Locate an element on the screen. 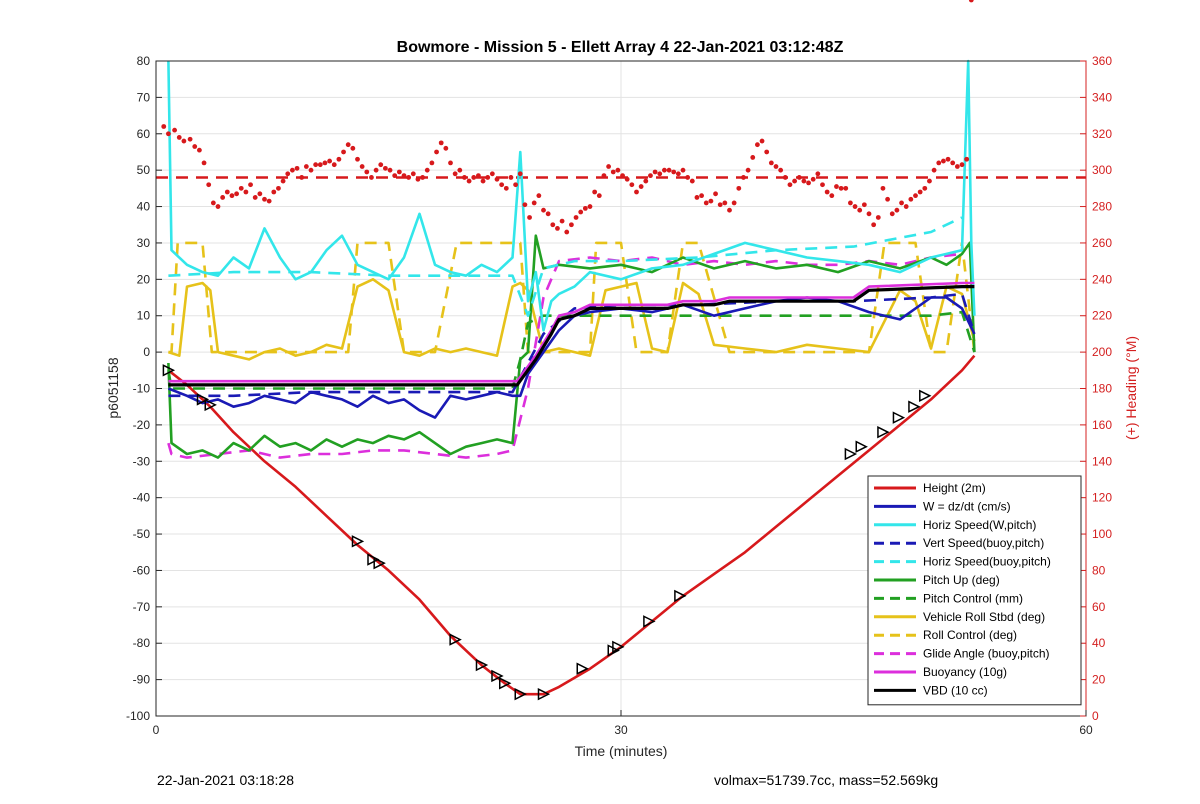 The width and height of the screenshot is (1200, 804). legend-label: W = dz/dt (cm/s) is located at coordinates (967, 506).